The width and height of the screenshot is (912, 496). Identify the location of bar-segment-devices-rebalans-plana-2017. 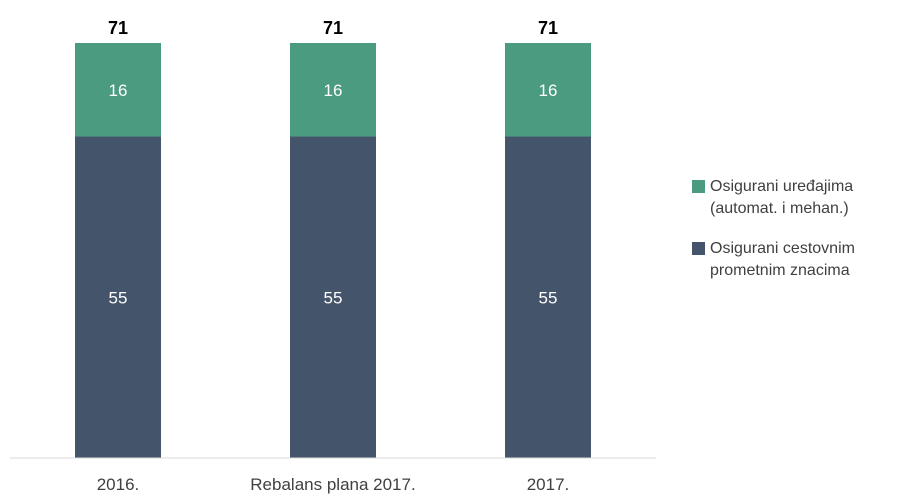
(333, 90).